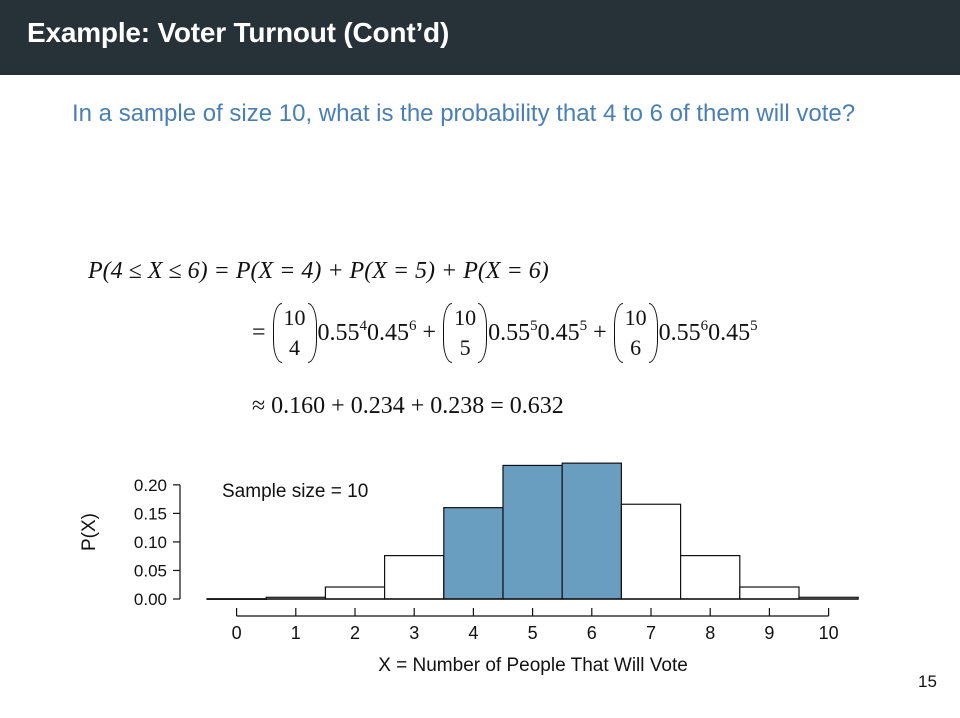 The width and height of the screenshot is (960, 718). Describe the element at coordinates (237, 633) in the screenshot. I see `x-tick-label: 0` at that location.